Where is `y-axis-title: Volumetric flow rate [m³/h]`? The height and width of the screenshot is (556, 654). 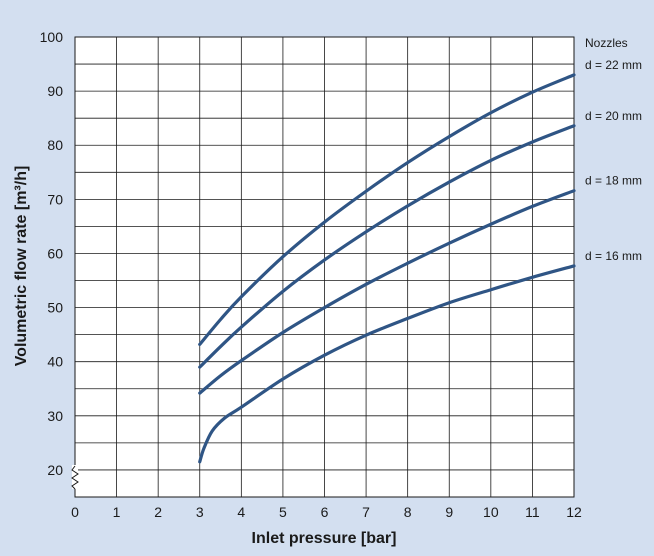
y-axis-title: Volumetric flow rate [m³/h] is located at coordinates (21, 266).